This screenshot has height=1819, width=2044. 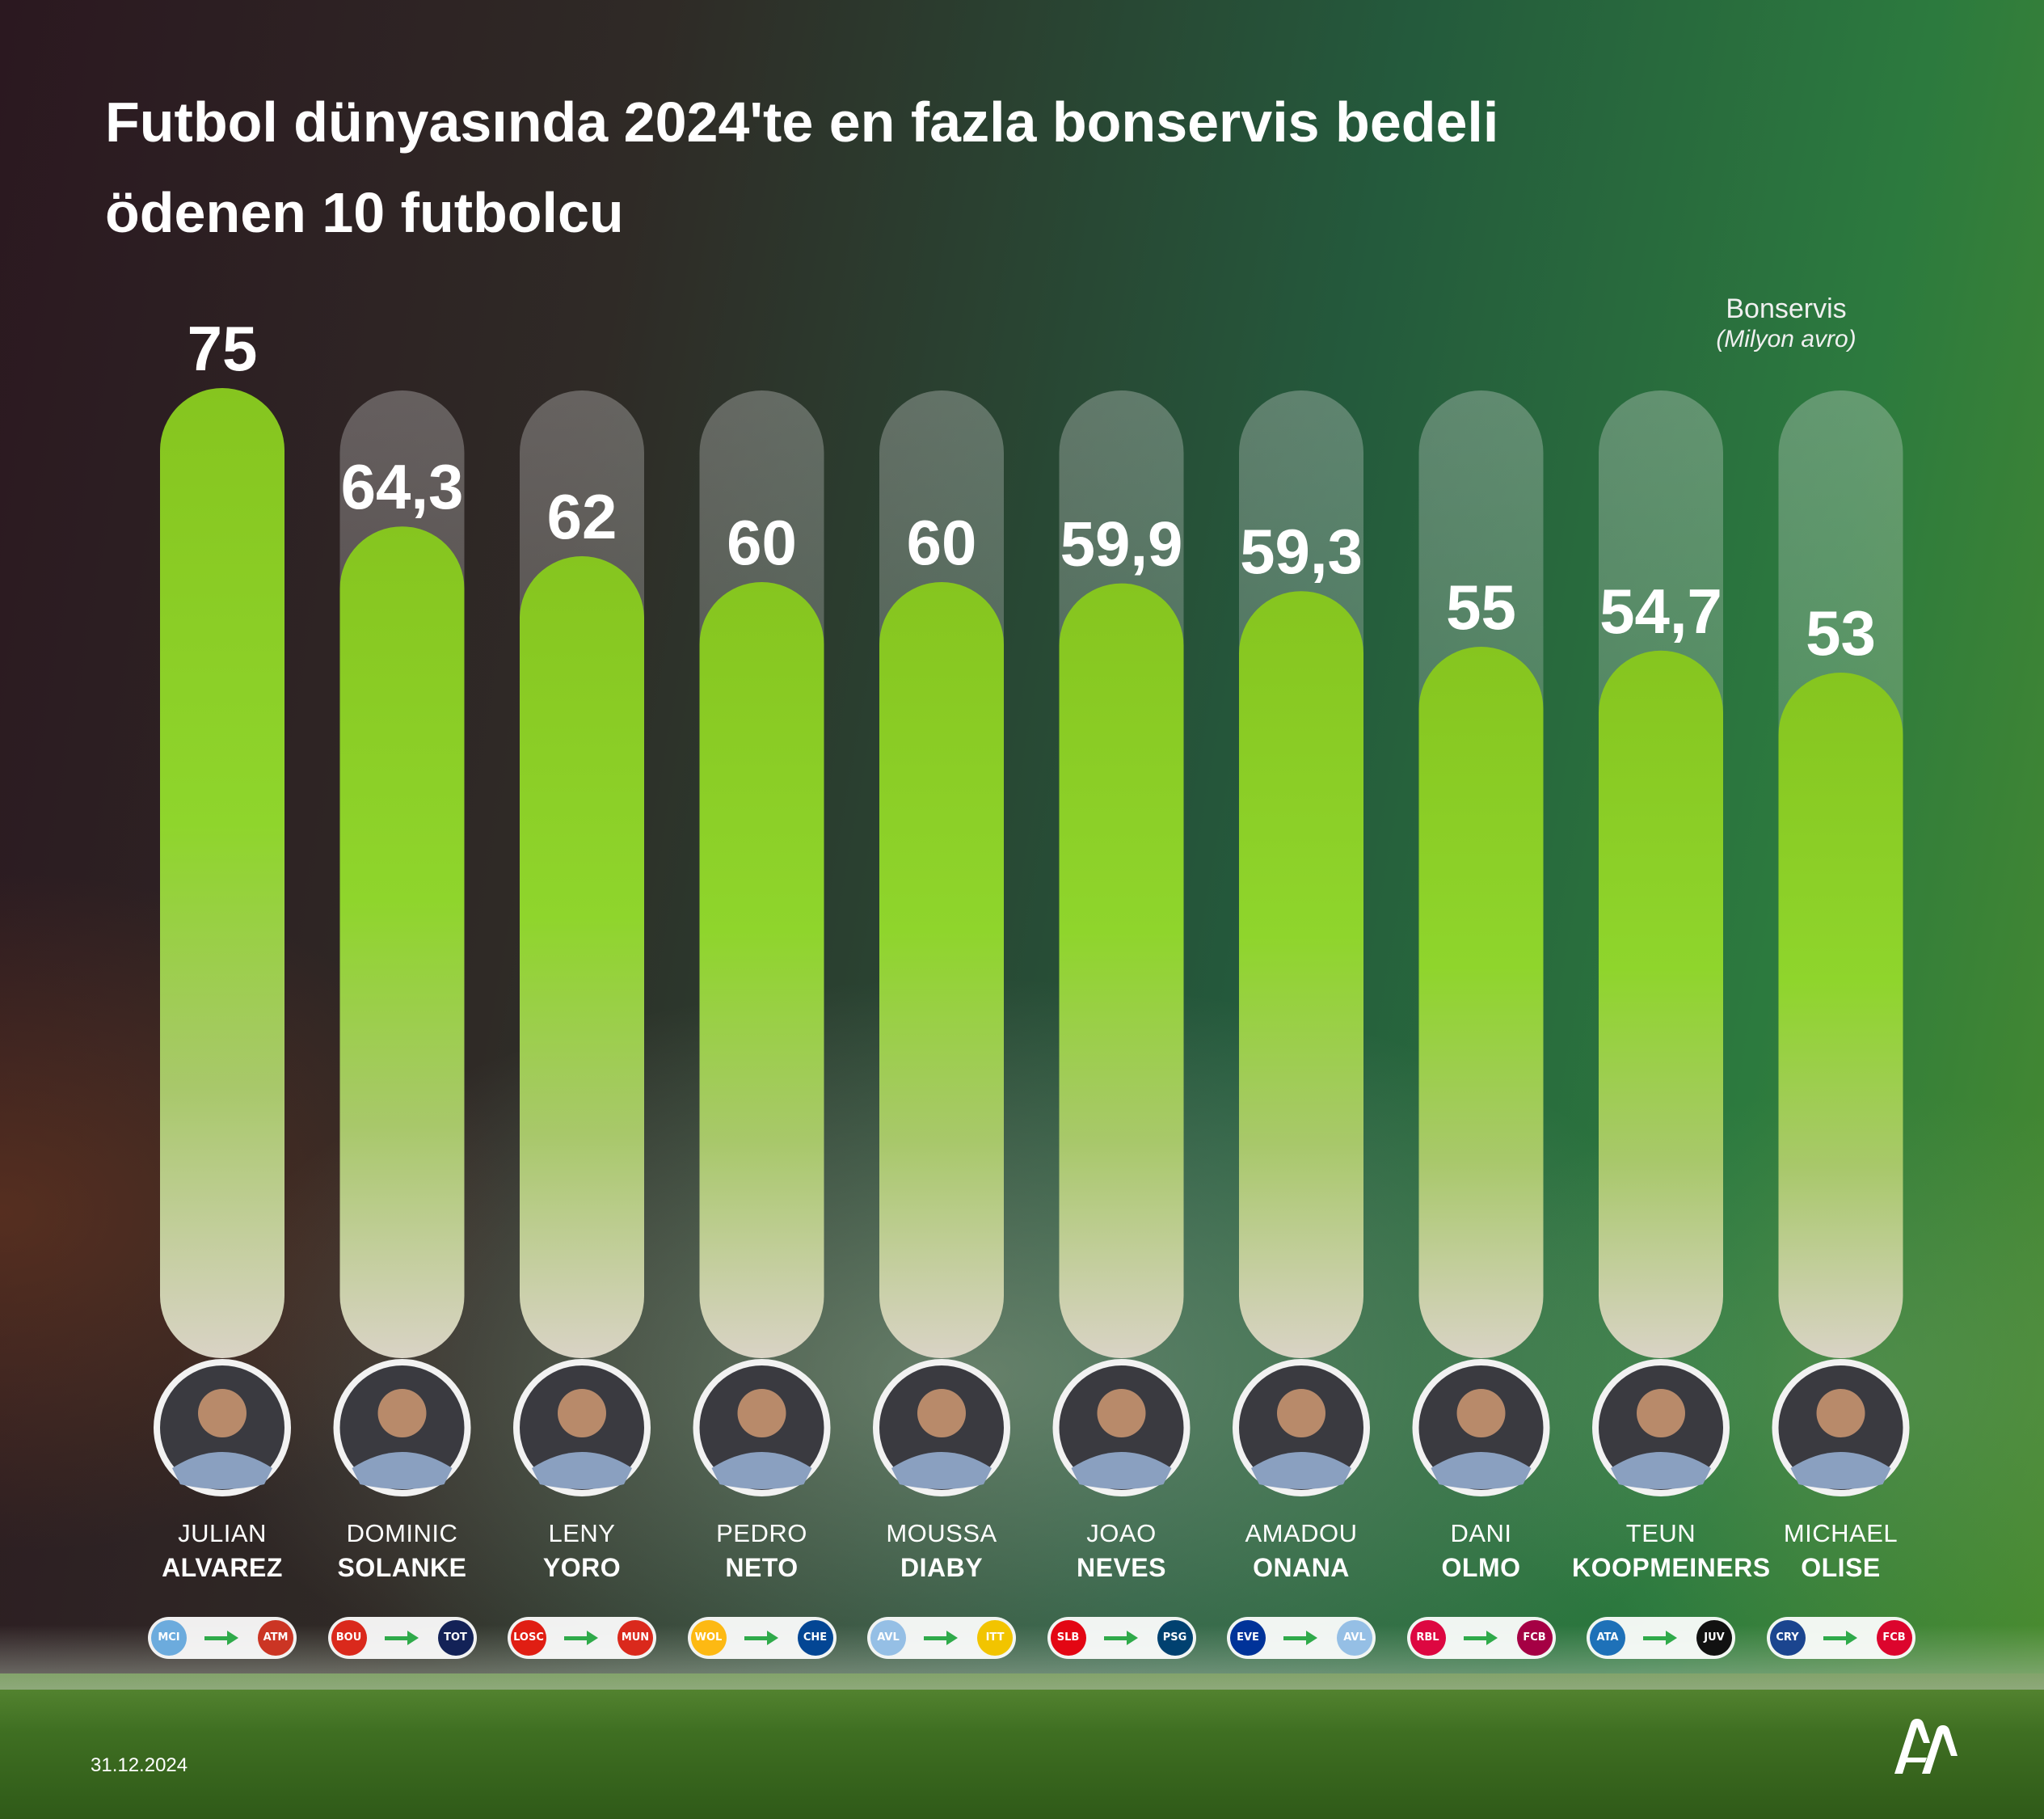 I want to click on from-club-icon: BOU, so click(x=349, y=1638).